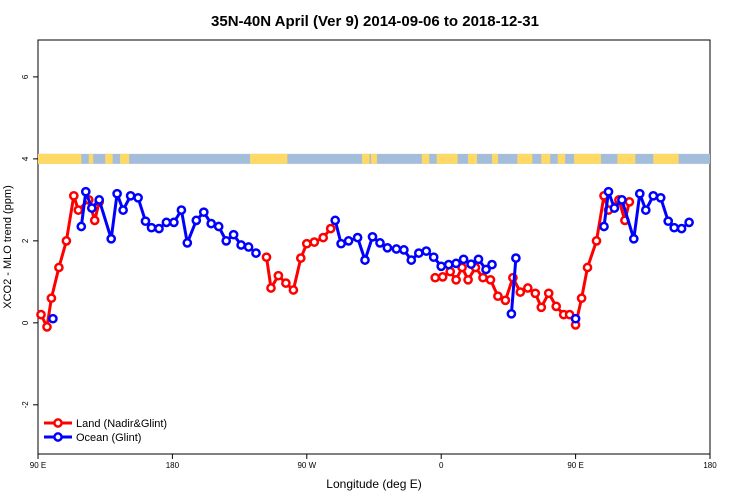 The width and height of the screenshot is (750, 500). Describe the element at coordinates (8, 246) in the screenshot. I see `y-axis-label: XCO2 - MLO trend (ppm)` at that location.